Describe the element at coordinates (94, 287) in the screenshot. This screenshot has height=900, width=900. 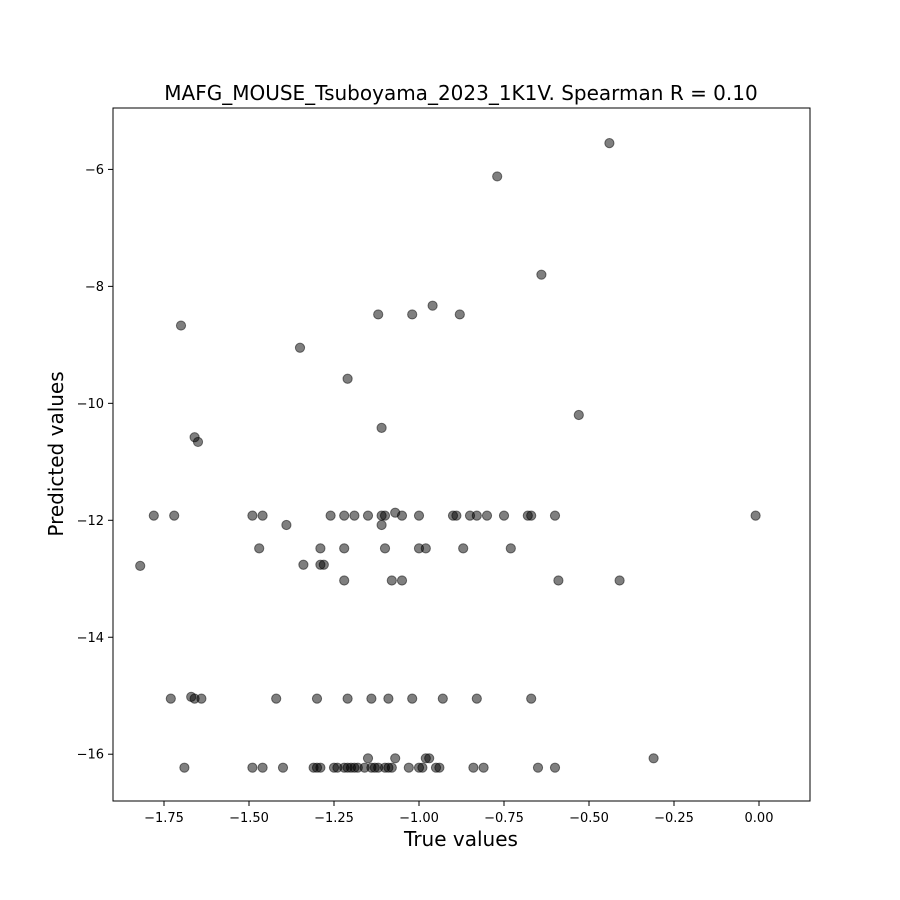
I see `y-tick-label: −8` at that location.